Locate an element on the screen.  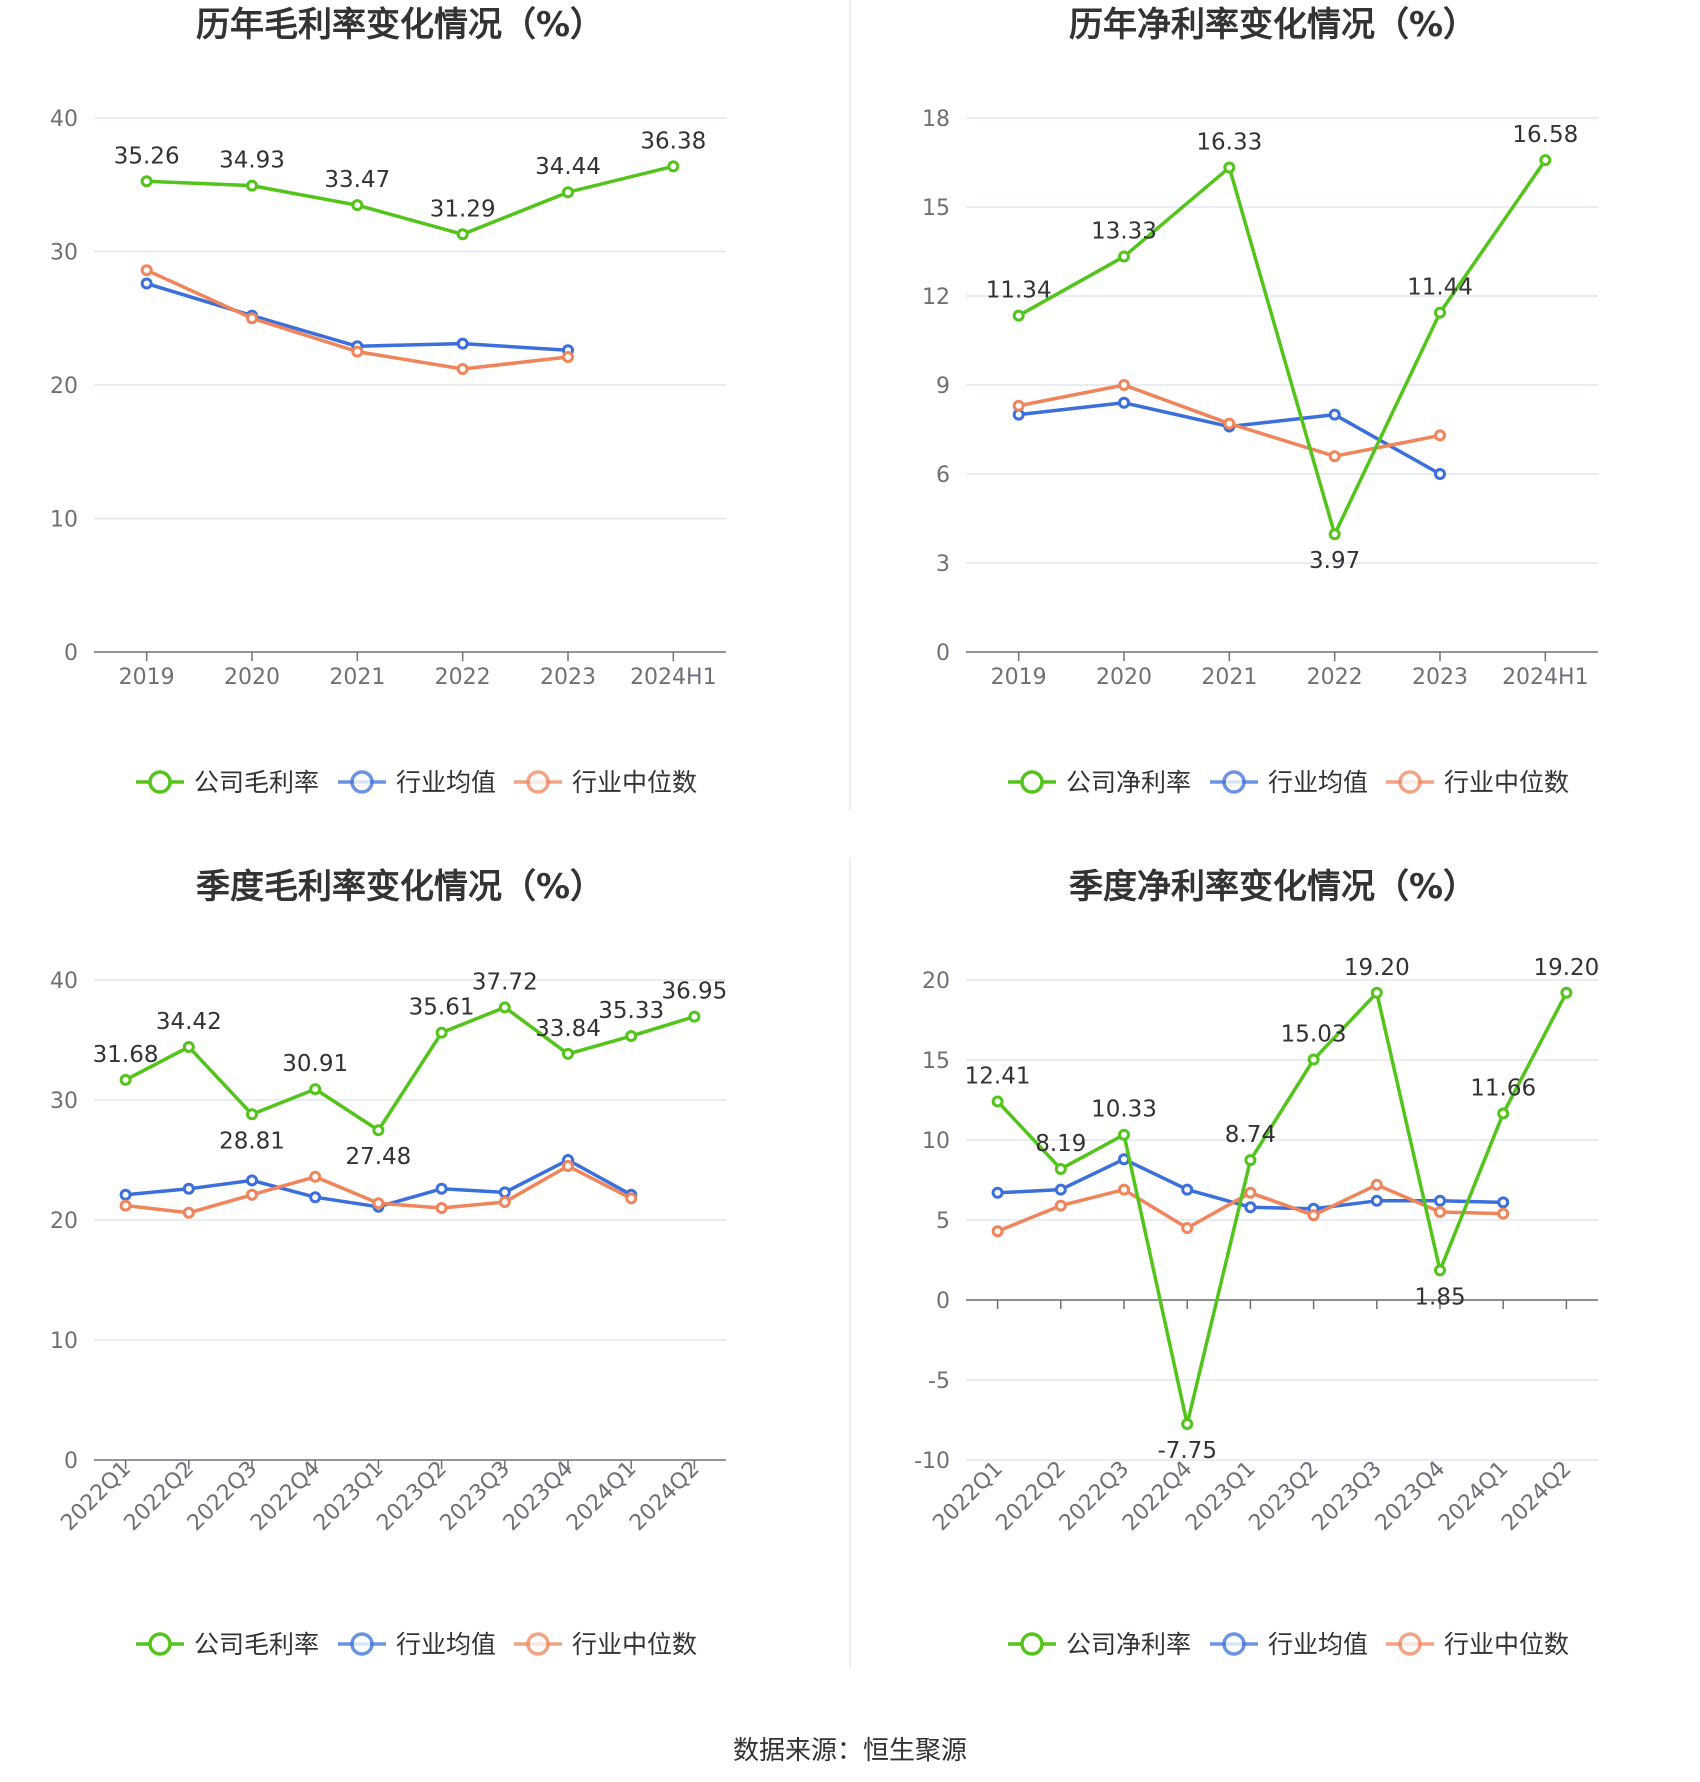
y-tick-label: -10 is located at coordinates (932, 1461).